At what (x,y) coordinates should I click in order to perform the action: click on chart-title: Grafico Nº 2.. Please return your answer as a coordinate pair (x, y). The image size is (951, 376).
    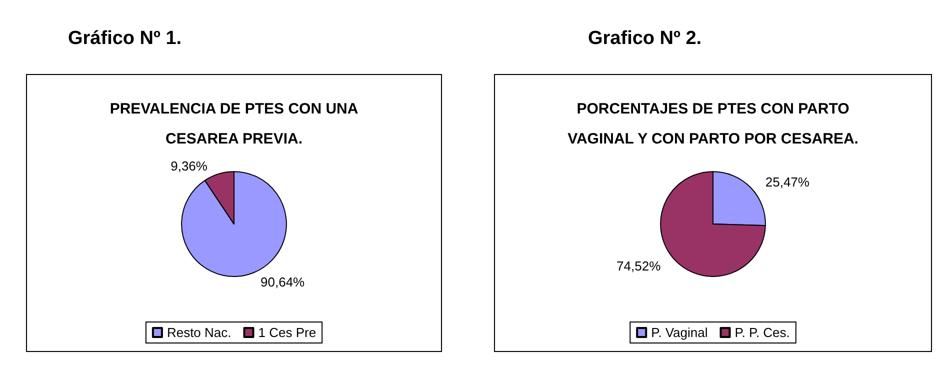
    Looking at the image, I should click on (645, 39).